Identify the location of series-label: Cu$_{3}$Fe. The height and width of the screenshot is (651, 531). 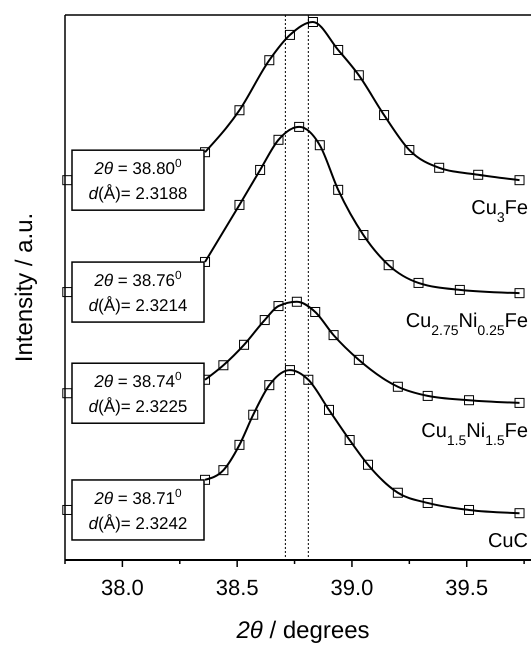
(499, 211).